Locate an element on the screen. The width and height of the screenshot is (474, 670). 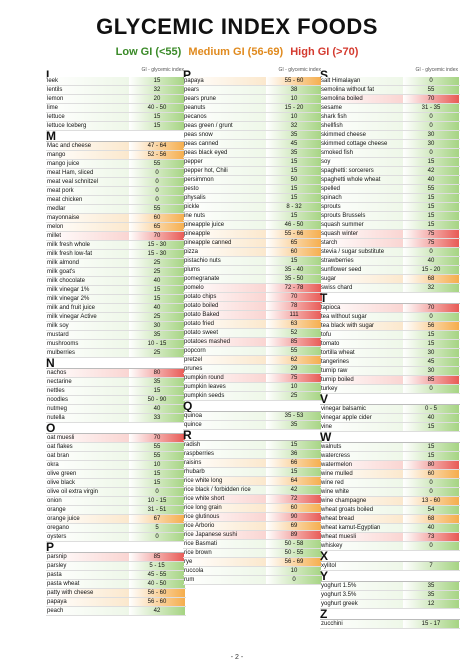
food-row: parsnip 85 is located at coordinates (116, 557).